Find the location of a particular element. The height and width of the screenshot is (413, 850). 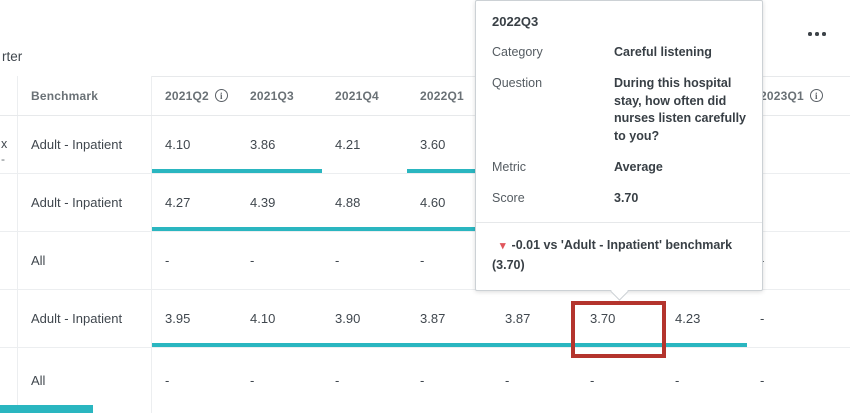

column-header-label: 2021Q2 is located at coordinates (187, 95).